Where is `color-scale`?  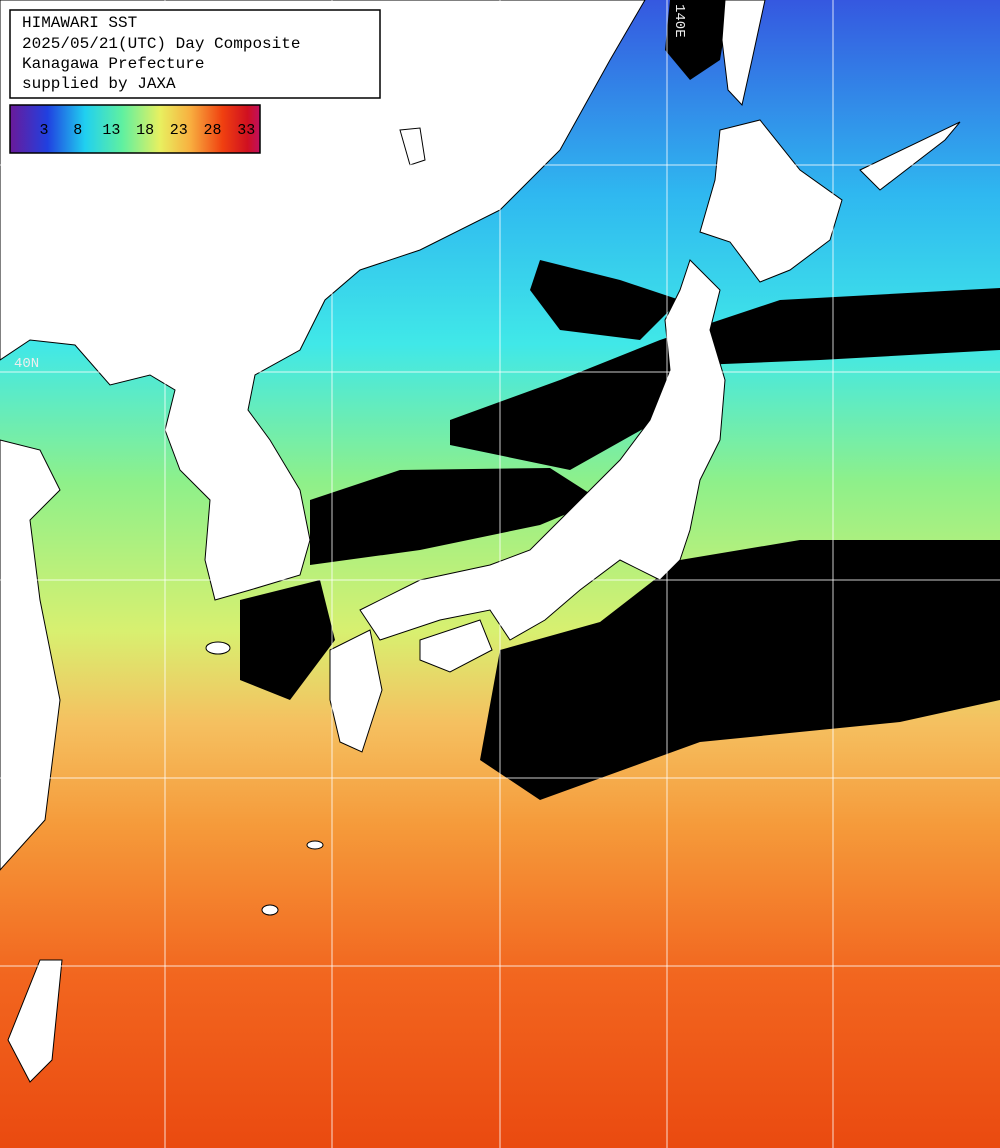 color-scale is located at coordinates (135, 129).